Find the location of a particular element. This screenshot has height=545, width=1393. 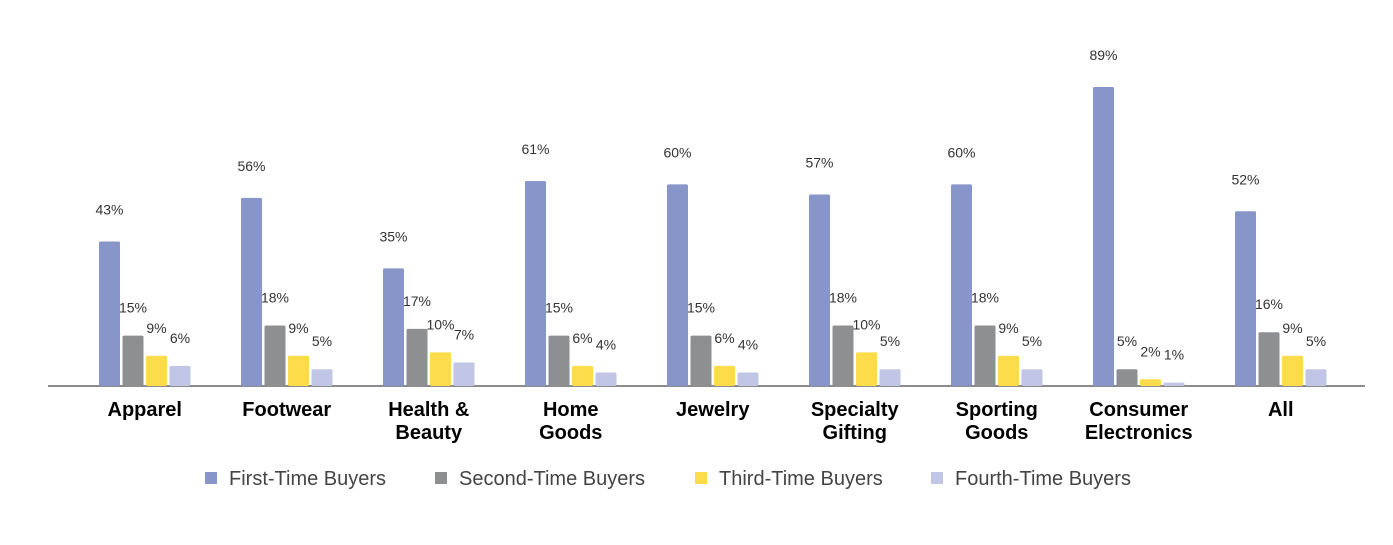

data-label: 57% is located at coordinates (819, 162).